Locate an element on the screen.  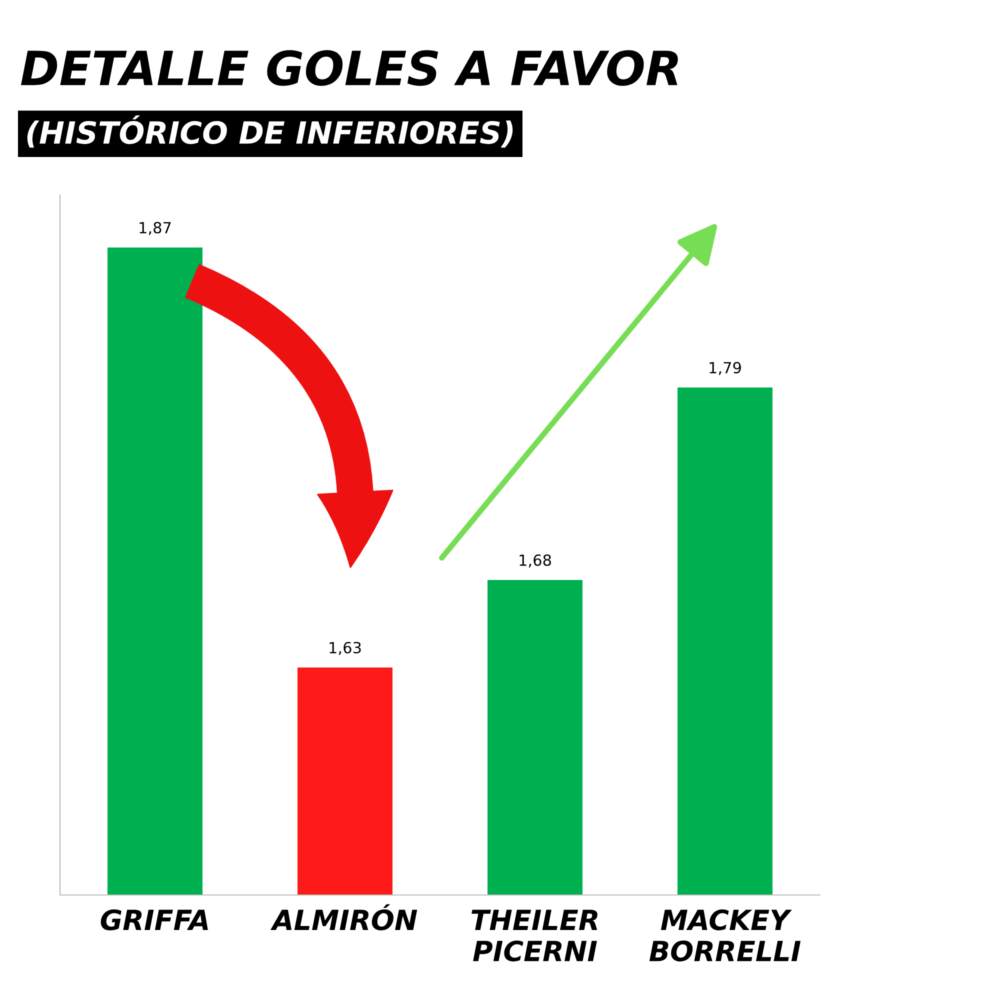
x-tick-label: MACKEY BORRELLI is located at coordinates (725, 935).